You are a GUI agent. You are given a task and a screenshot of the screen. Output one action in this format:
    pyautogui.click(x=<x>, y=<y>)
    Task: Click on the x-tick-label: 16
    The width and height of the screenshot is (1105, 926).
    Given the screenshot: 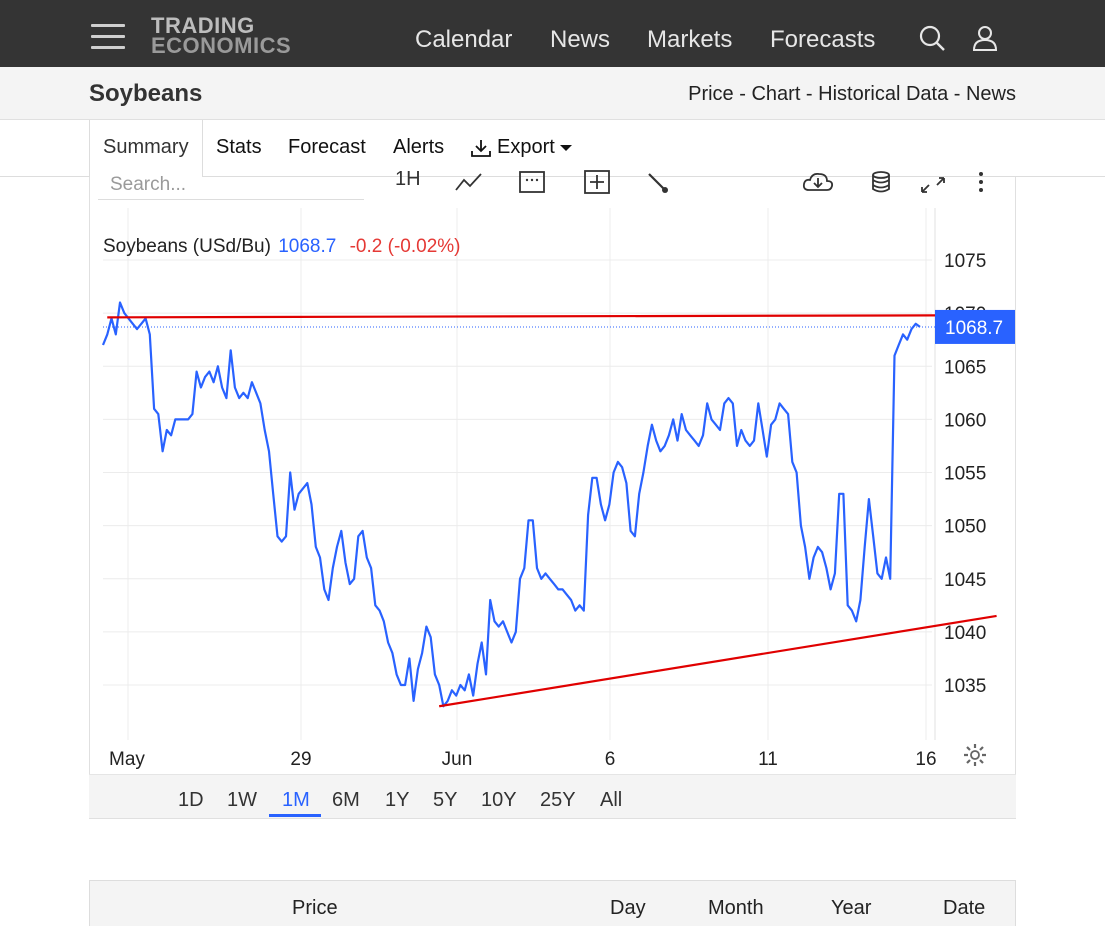 What is the action you would take?
    pyautogui.click(x=925, y=759)
    